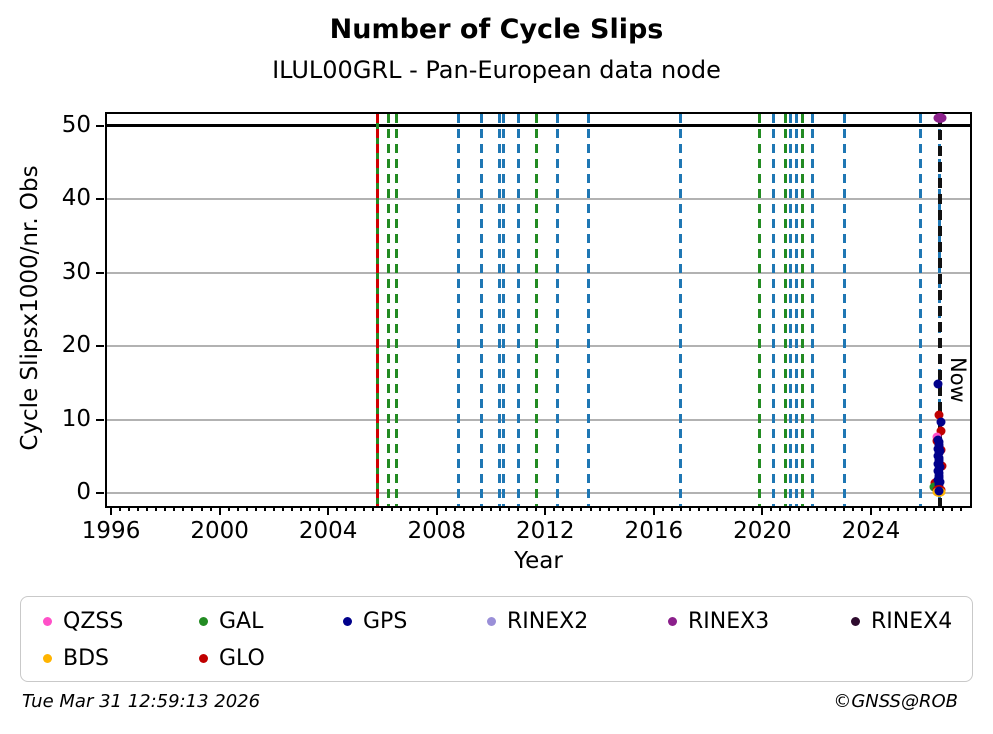 The width and height of the screenshot is (993, 734). What do you see at coordinates (548, 621) in the screenshot?
I see `legend-label: RINEX2` at bounding box center [548, 621].